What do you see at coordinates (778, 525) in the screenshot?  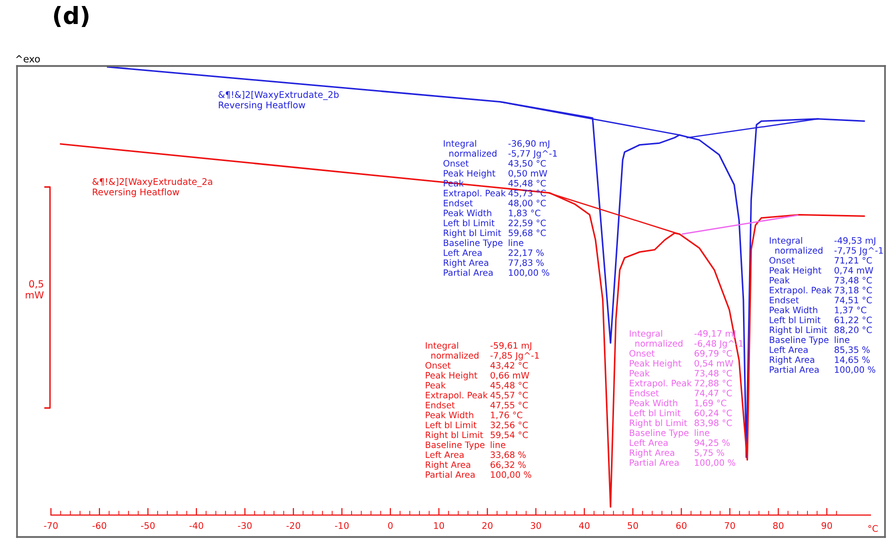 I see `x-tick-label: 80` at bounding box center [778, 525].